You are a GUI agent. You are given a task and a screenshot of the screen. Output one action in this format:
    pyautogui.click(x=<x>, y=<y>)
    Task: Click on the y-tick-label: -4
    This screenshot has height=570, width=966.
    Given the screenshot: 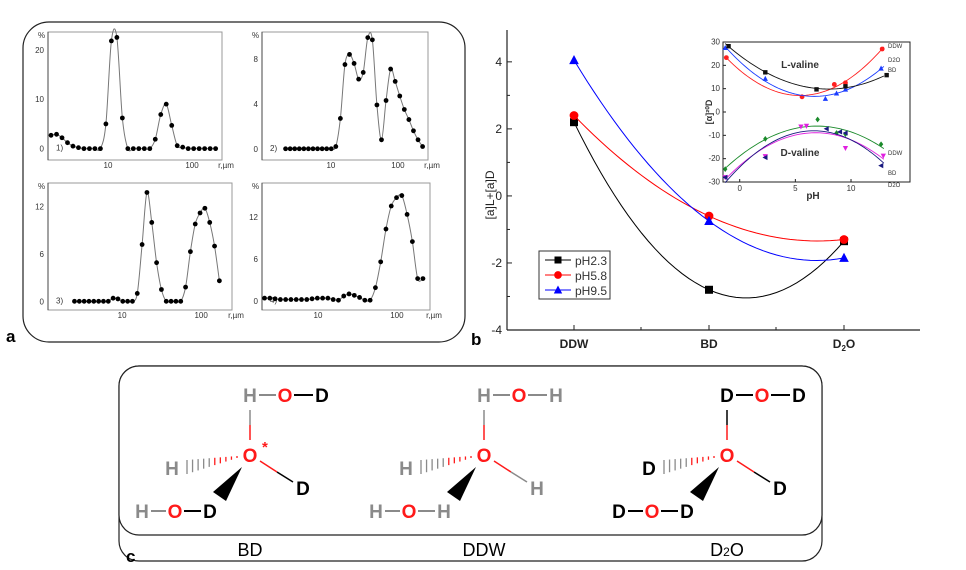 What is the action you would take?
    pyautogui.click(x=496, y=330)
    